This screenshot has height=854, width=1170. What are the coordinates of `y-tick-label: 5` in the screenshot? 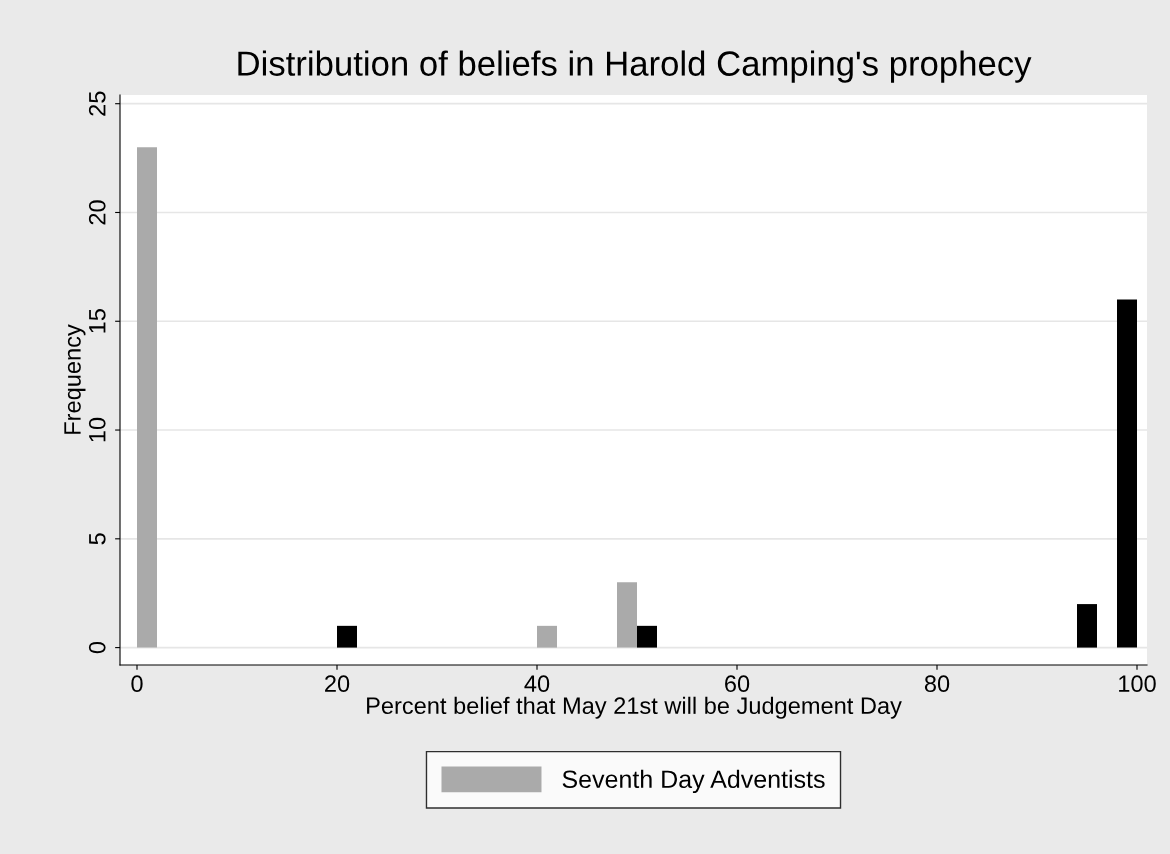 It's located at (97, 539).